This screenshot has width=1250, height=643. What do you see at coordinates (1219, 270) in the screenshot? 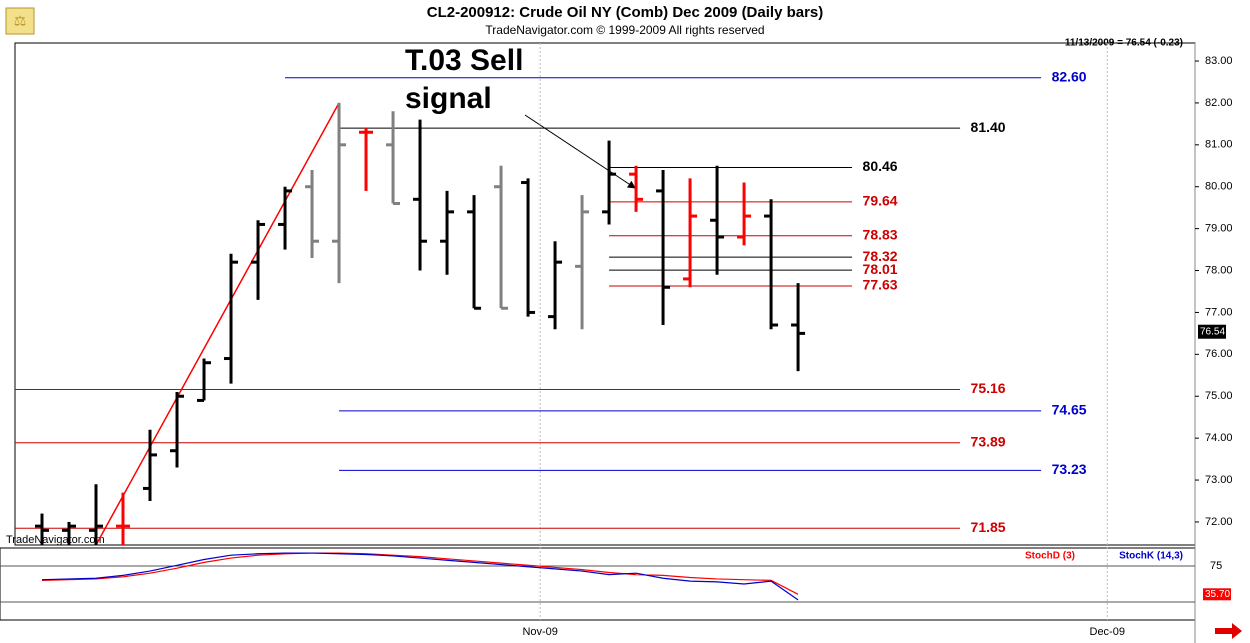
I see `y-tick-label: 78.00` at bounding box center [1219, 270].